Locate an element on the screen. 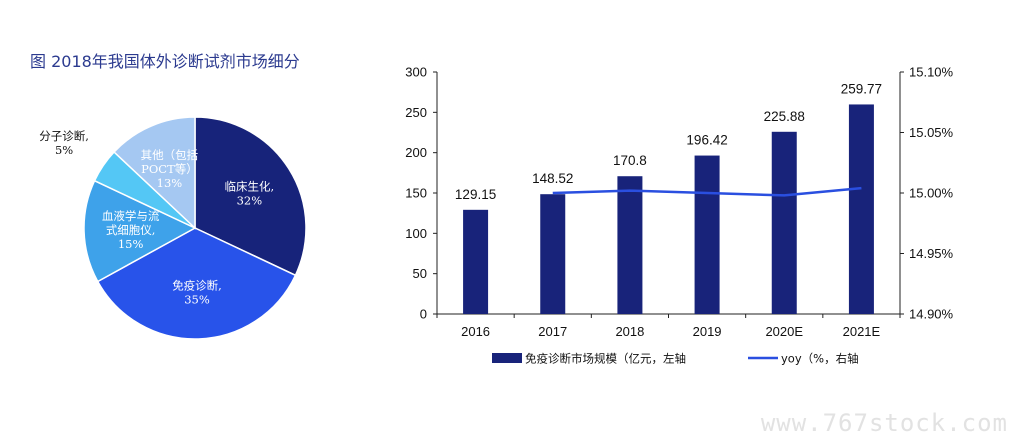 This screenshot has width=1014, height=443. left-tick-label: 200 is located at coordinates (416, 152).